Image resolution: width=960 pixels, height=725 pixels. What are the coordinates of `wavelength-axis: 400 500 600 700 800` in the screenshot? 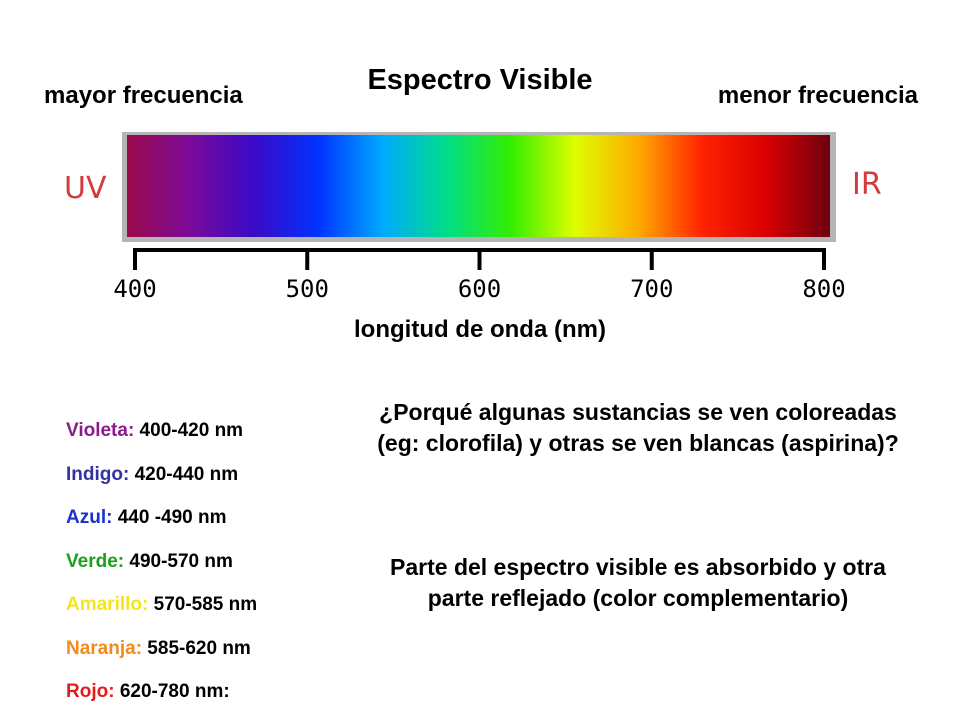 It's located at (479, 275).